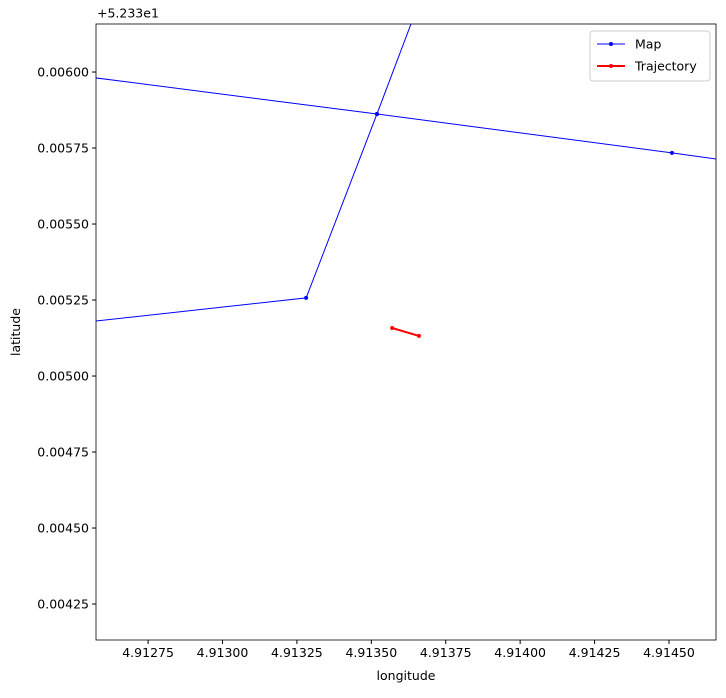 This screenshot has width=726, height=698. What do you see at coordinates (63, 376) in the screenshot?
I see `y-tick-label: 0.00500` at bounding box center [63, 376].